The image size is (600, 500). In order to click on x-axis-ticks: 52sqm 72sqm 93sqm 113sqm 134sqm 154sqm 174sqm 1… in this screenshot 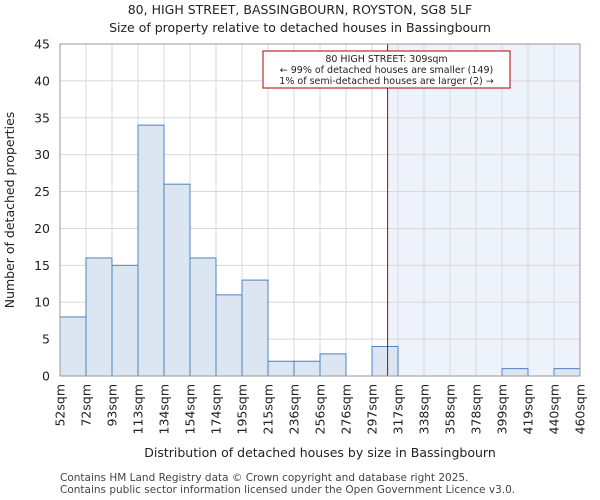, I will do `click(320, 409)`.